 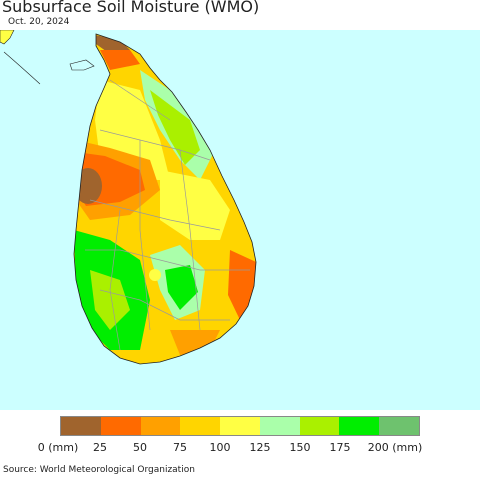 I want to click on legend-colorbar, so click(x=240, y=426).